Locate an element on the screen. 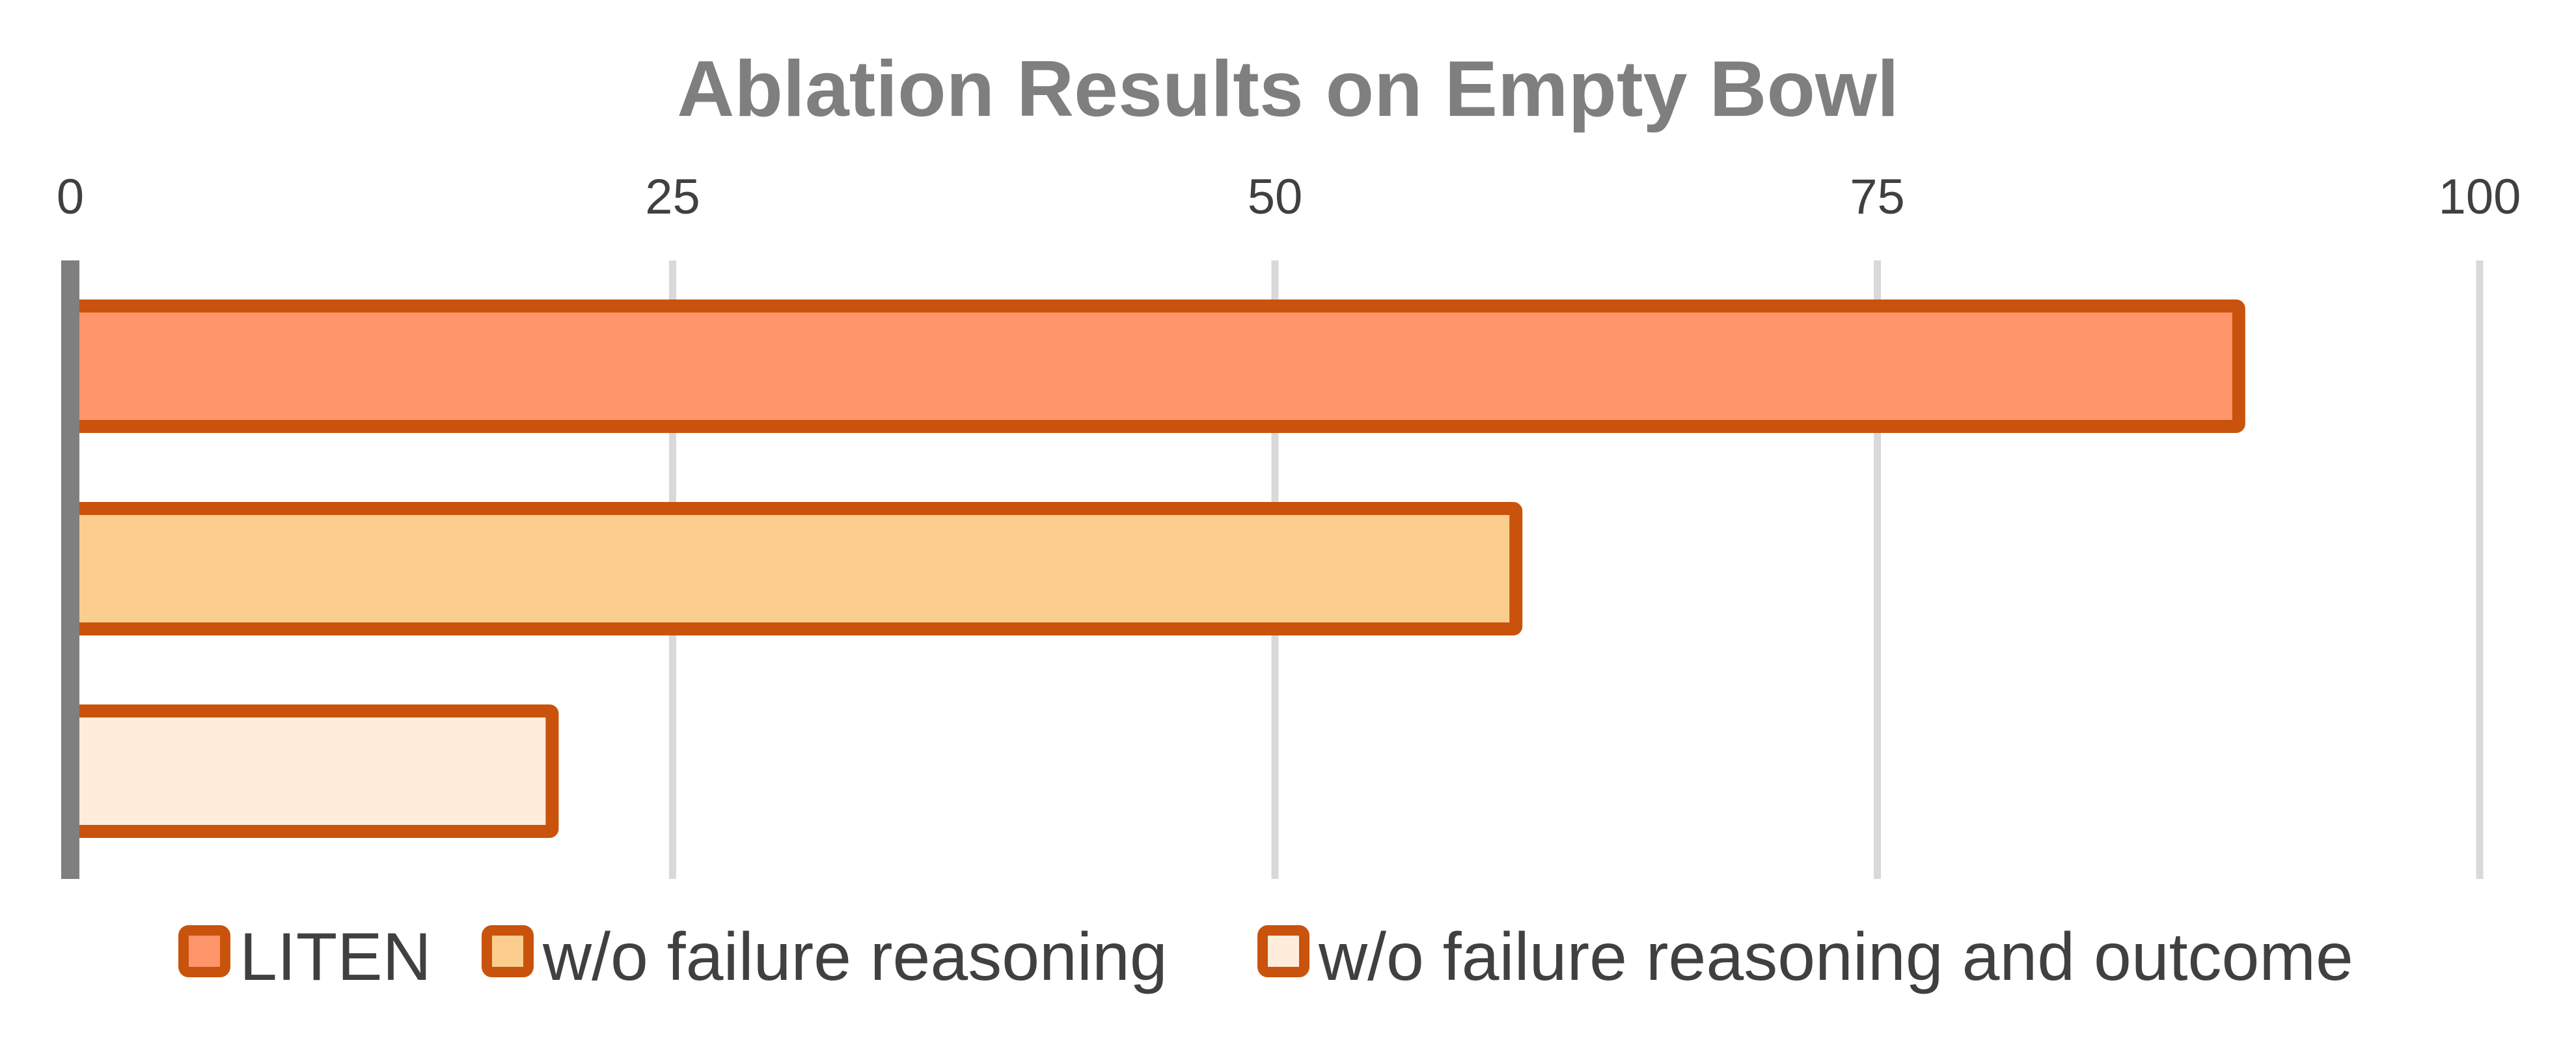 The width and height of the screenshot is (2576, 1058). legend-label-1: LITEN is located at coordinates (336, 957).